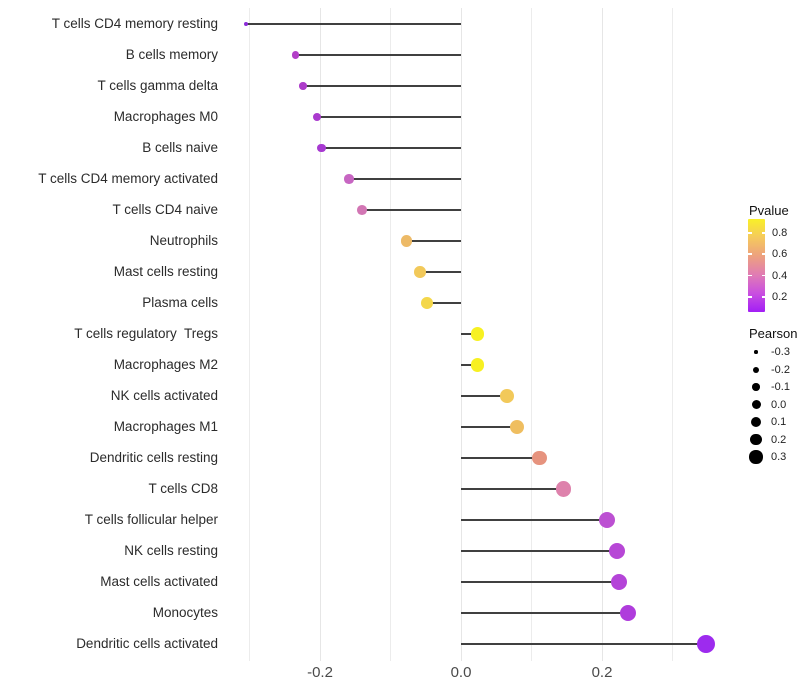 Image resolution: width=800 pixels, height=700 pixels. I want to click on y-axis-label: B cells memory, so click(171, 54).